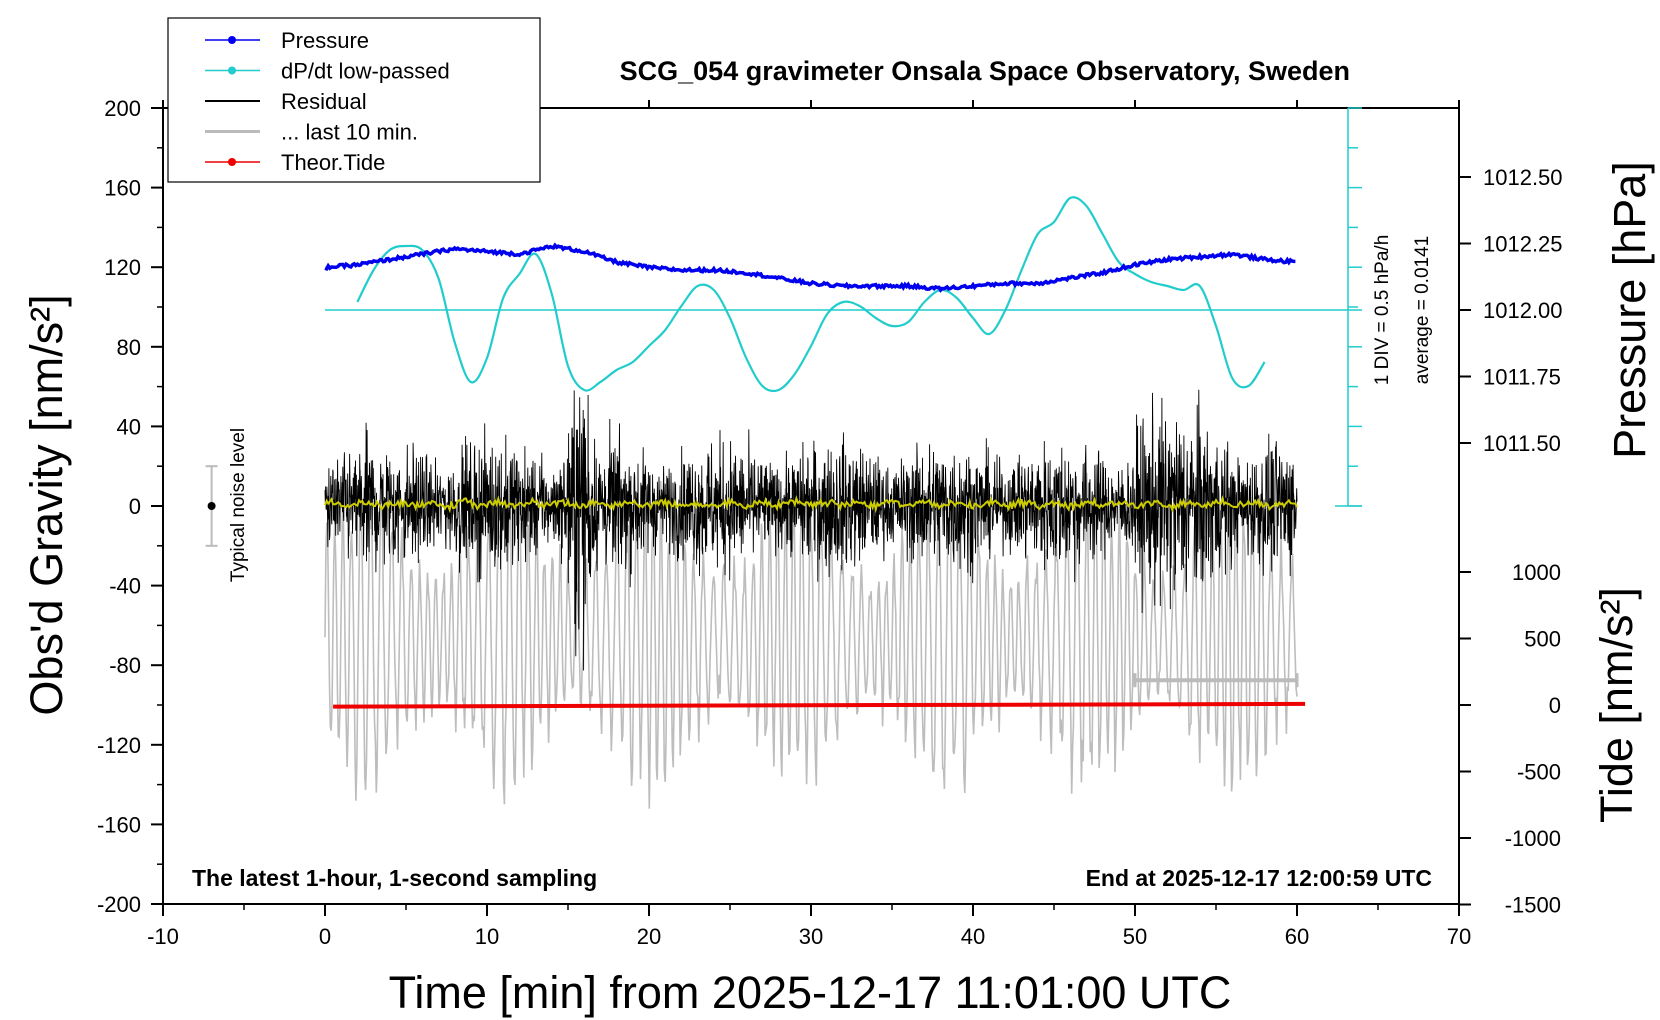  I want to click on theor-tide-trace, so click(819, 705).